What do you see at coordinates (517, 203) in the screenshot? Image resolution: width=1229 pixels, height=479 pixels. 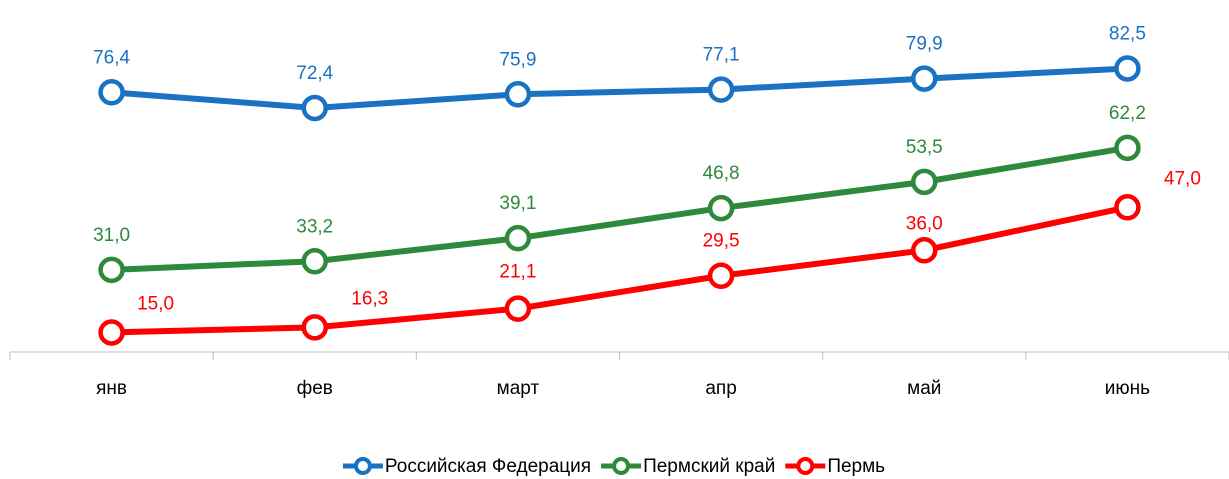 I see `data-label: 39,1` at bounding box center [517, 203].